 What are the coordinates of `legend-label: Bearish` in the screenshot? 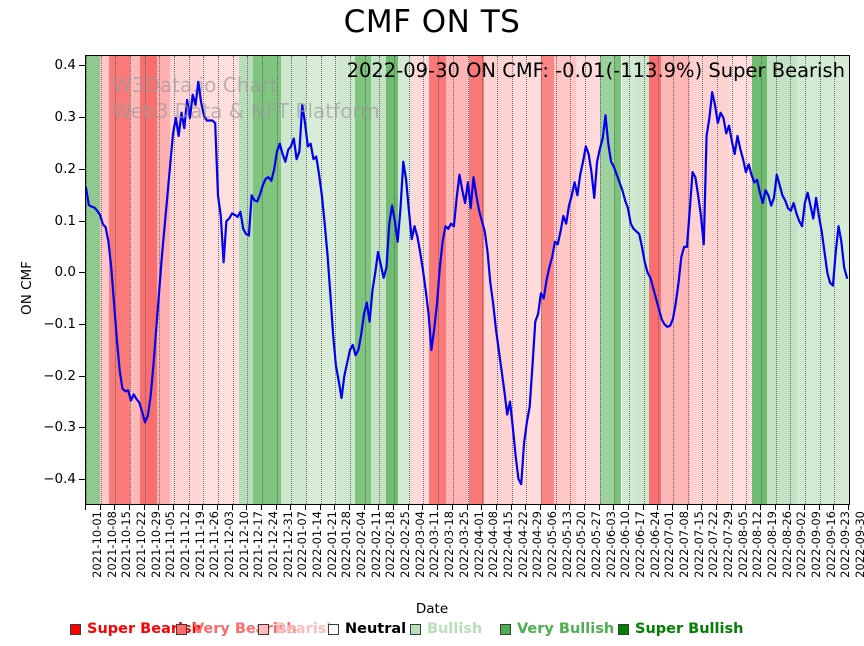 It's located at (306, 629).